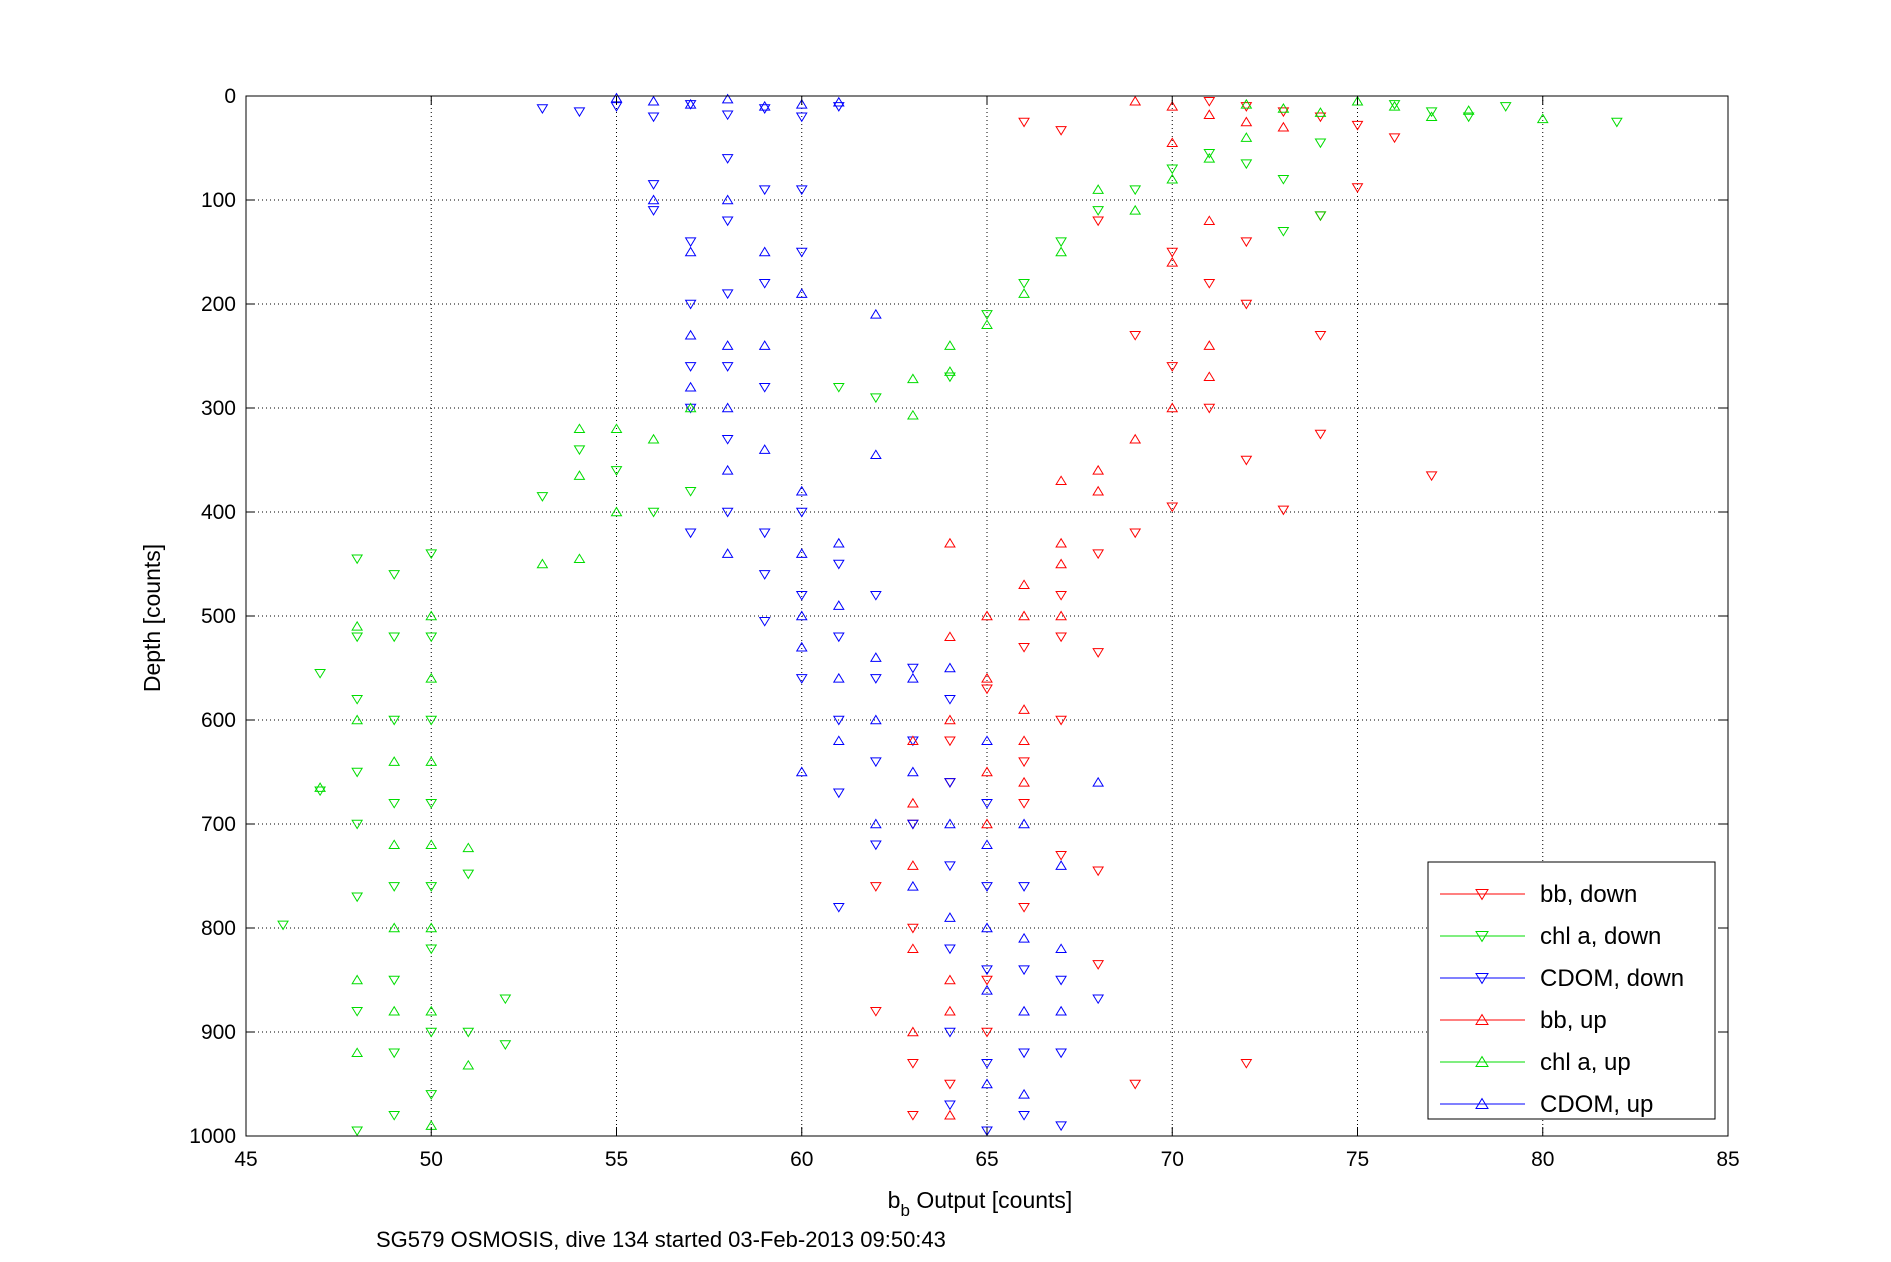  Describe the element at coordinates (230, 96) in the screenshot. I see `y-tick-label-0: 0` at that location.